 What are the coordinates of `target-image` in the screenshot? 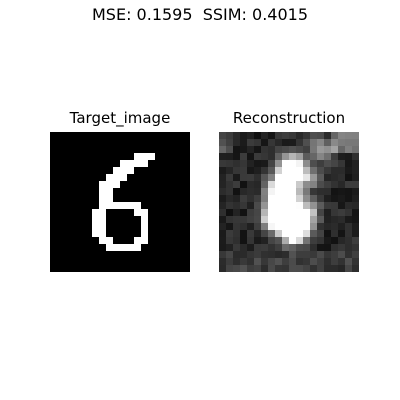 It's located at (120, 202).